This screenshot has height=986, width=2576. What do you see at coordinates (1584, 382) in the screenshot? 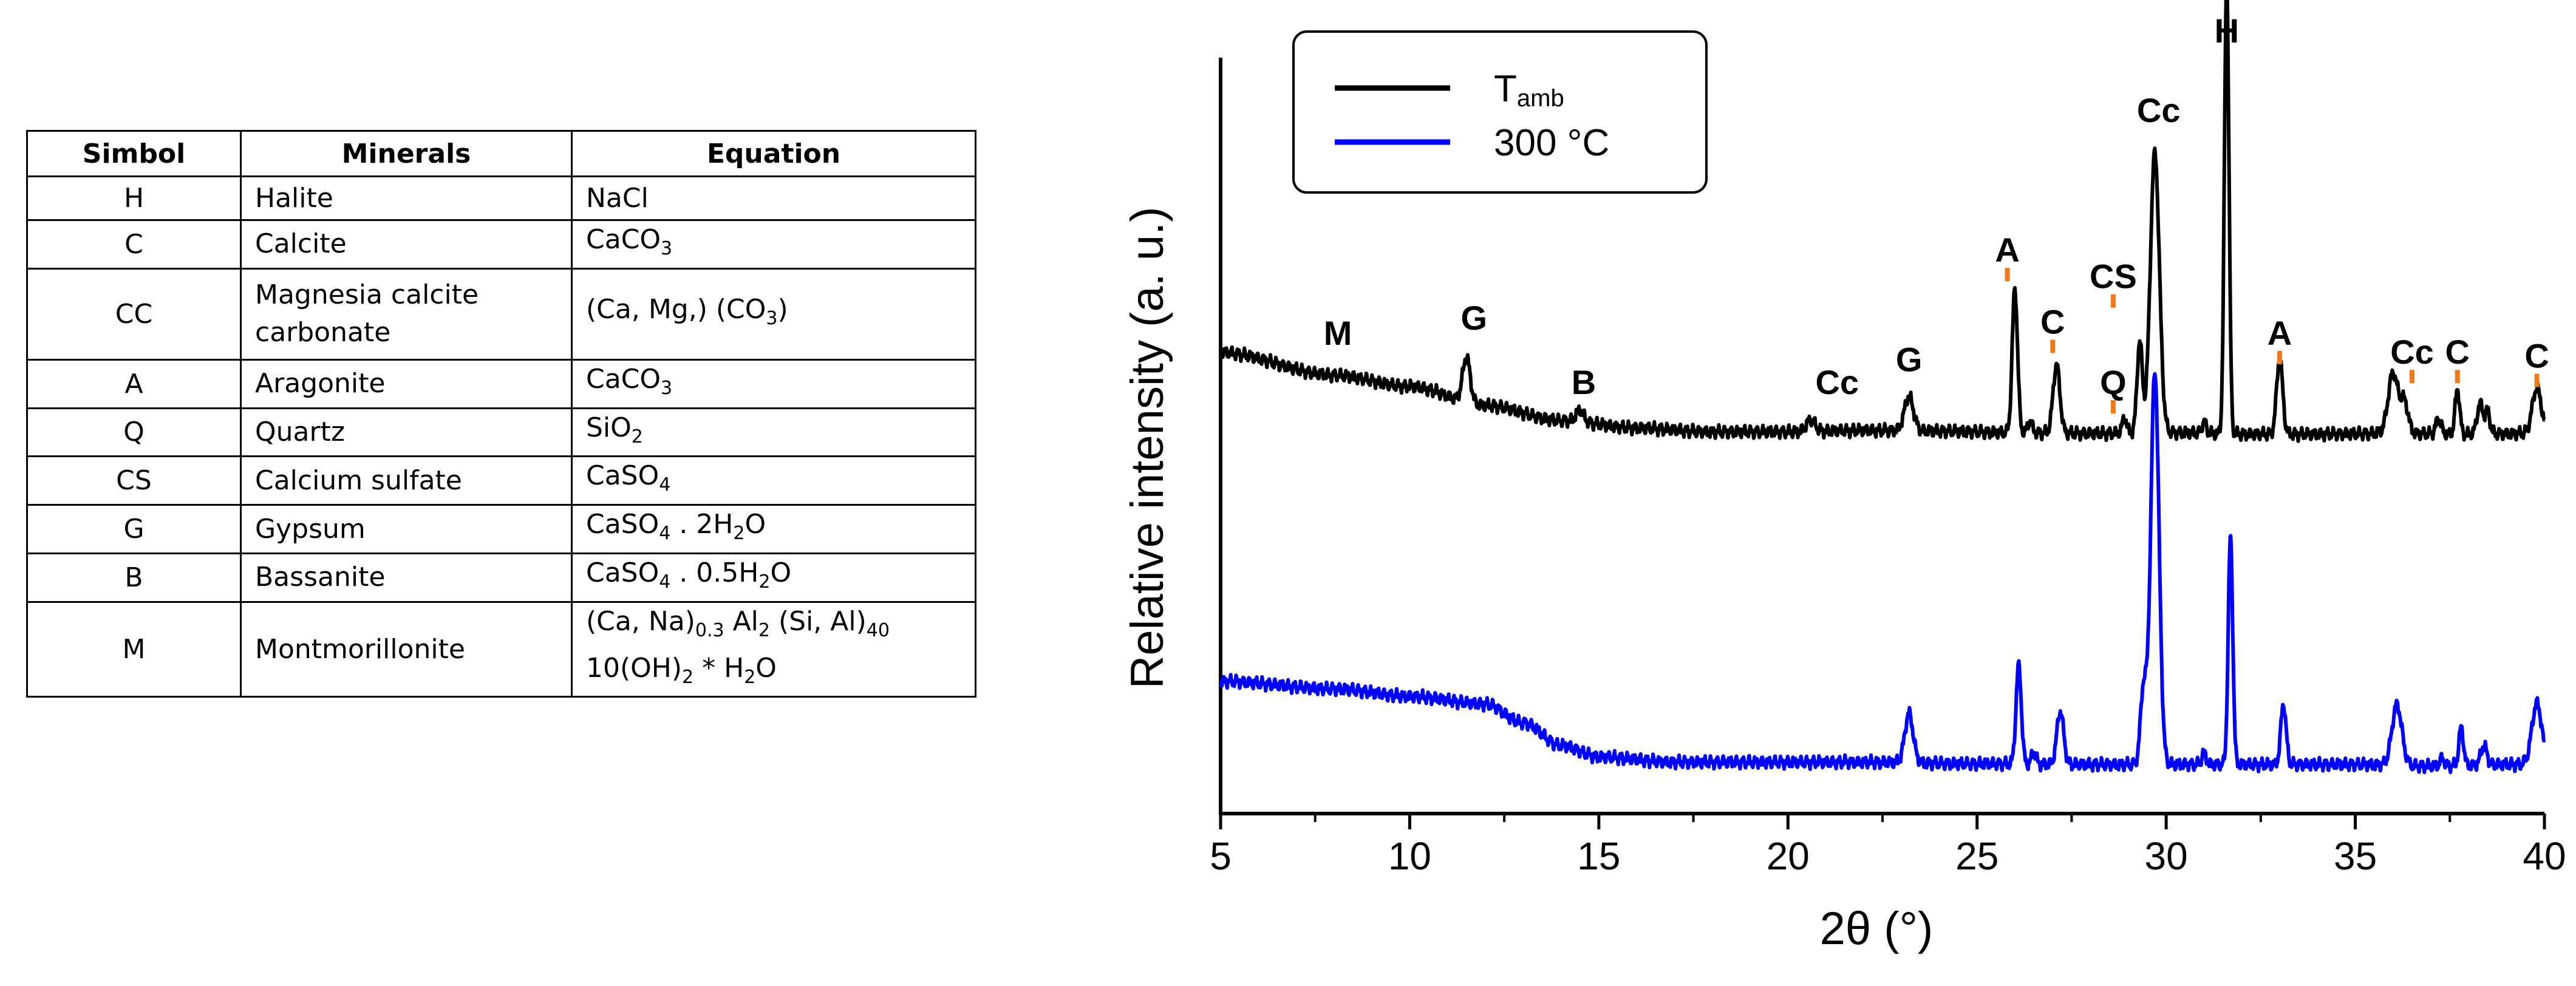
I see `peak-label: B` at bounding box center [1584, 382].